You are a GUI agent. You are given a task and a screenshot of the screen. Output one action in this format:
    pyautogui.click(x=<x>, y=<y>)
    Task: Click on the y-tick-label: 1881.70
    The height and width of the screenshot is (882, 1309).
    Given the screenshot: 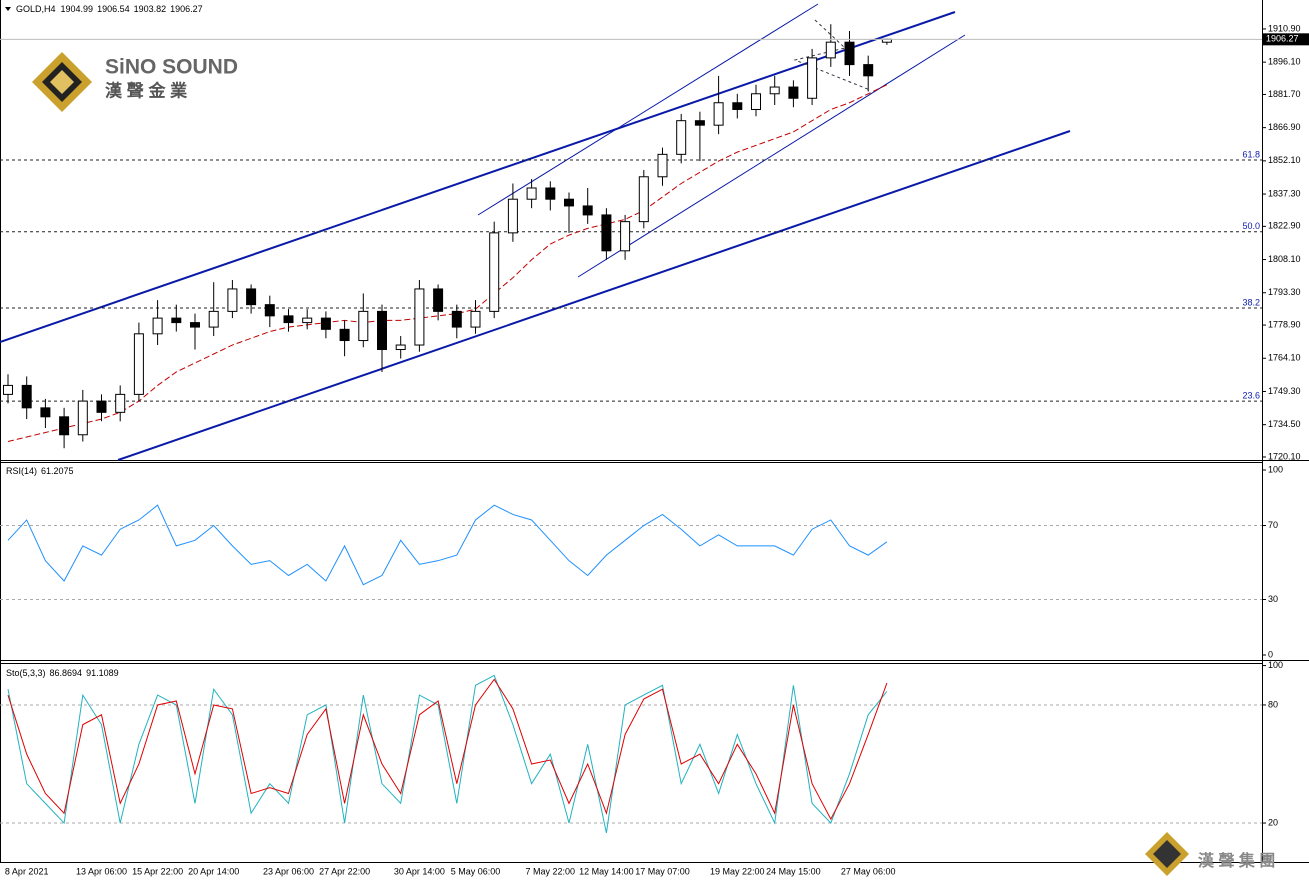 What is the action you would take?
    pyautogui.click(x=1284, y=94)
    